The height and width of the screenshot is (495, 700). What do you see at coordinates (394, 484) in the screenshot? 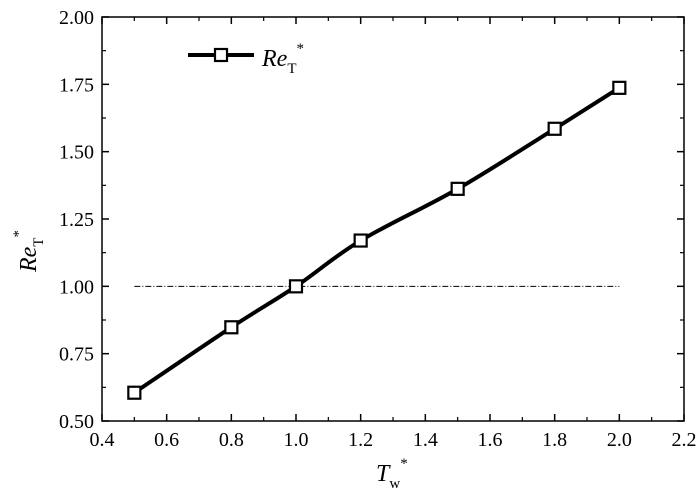
I see `x-axis-title-sub: w` at bounding box center [394, 484].